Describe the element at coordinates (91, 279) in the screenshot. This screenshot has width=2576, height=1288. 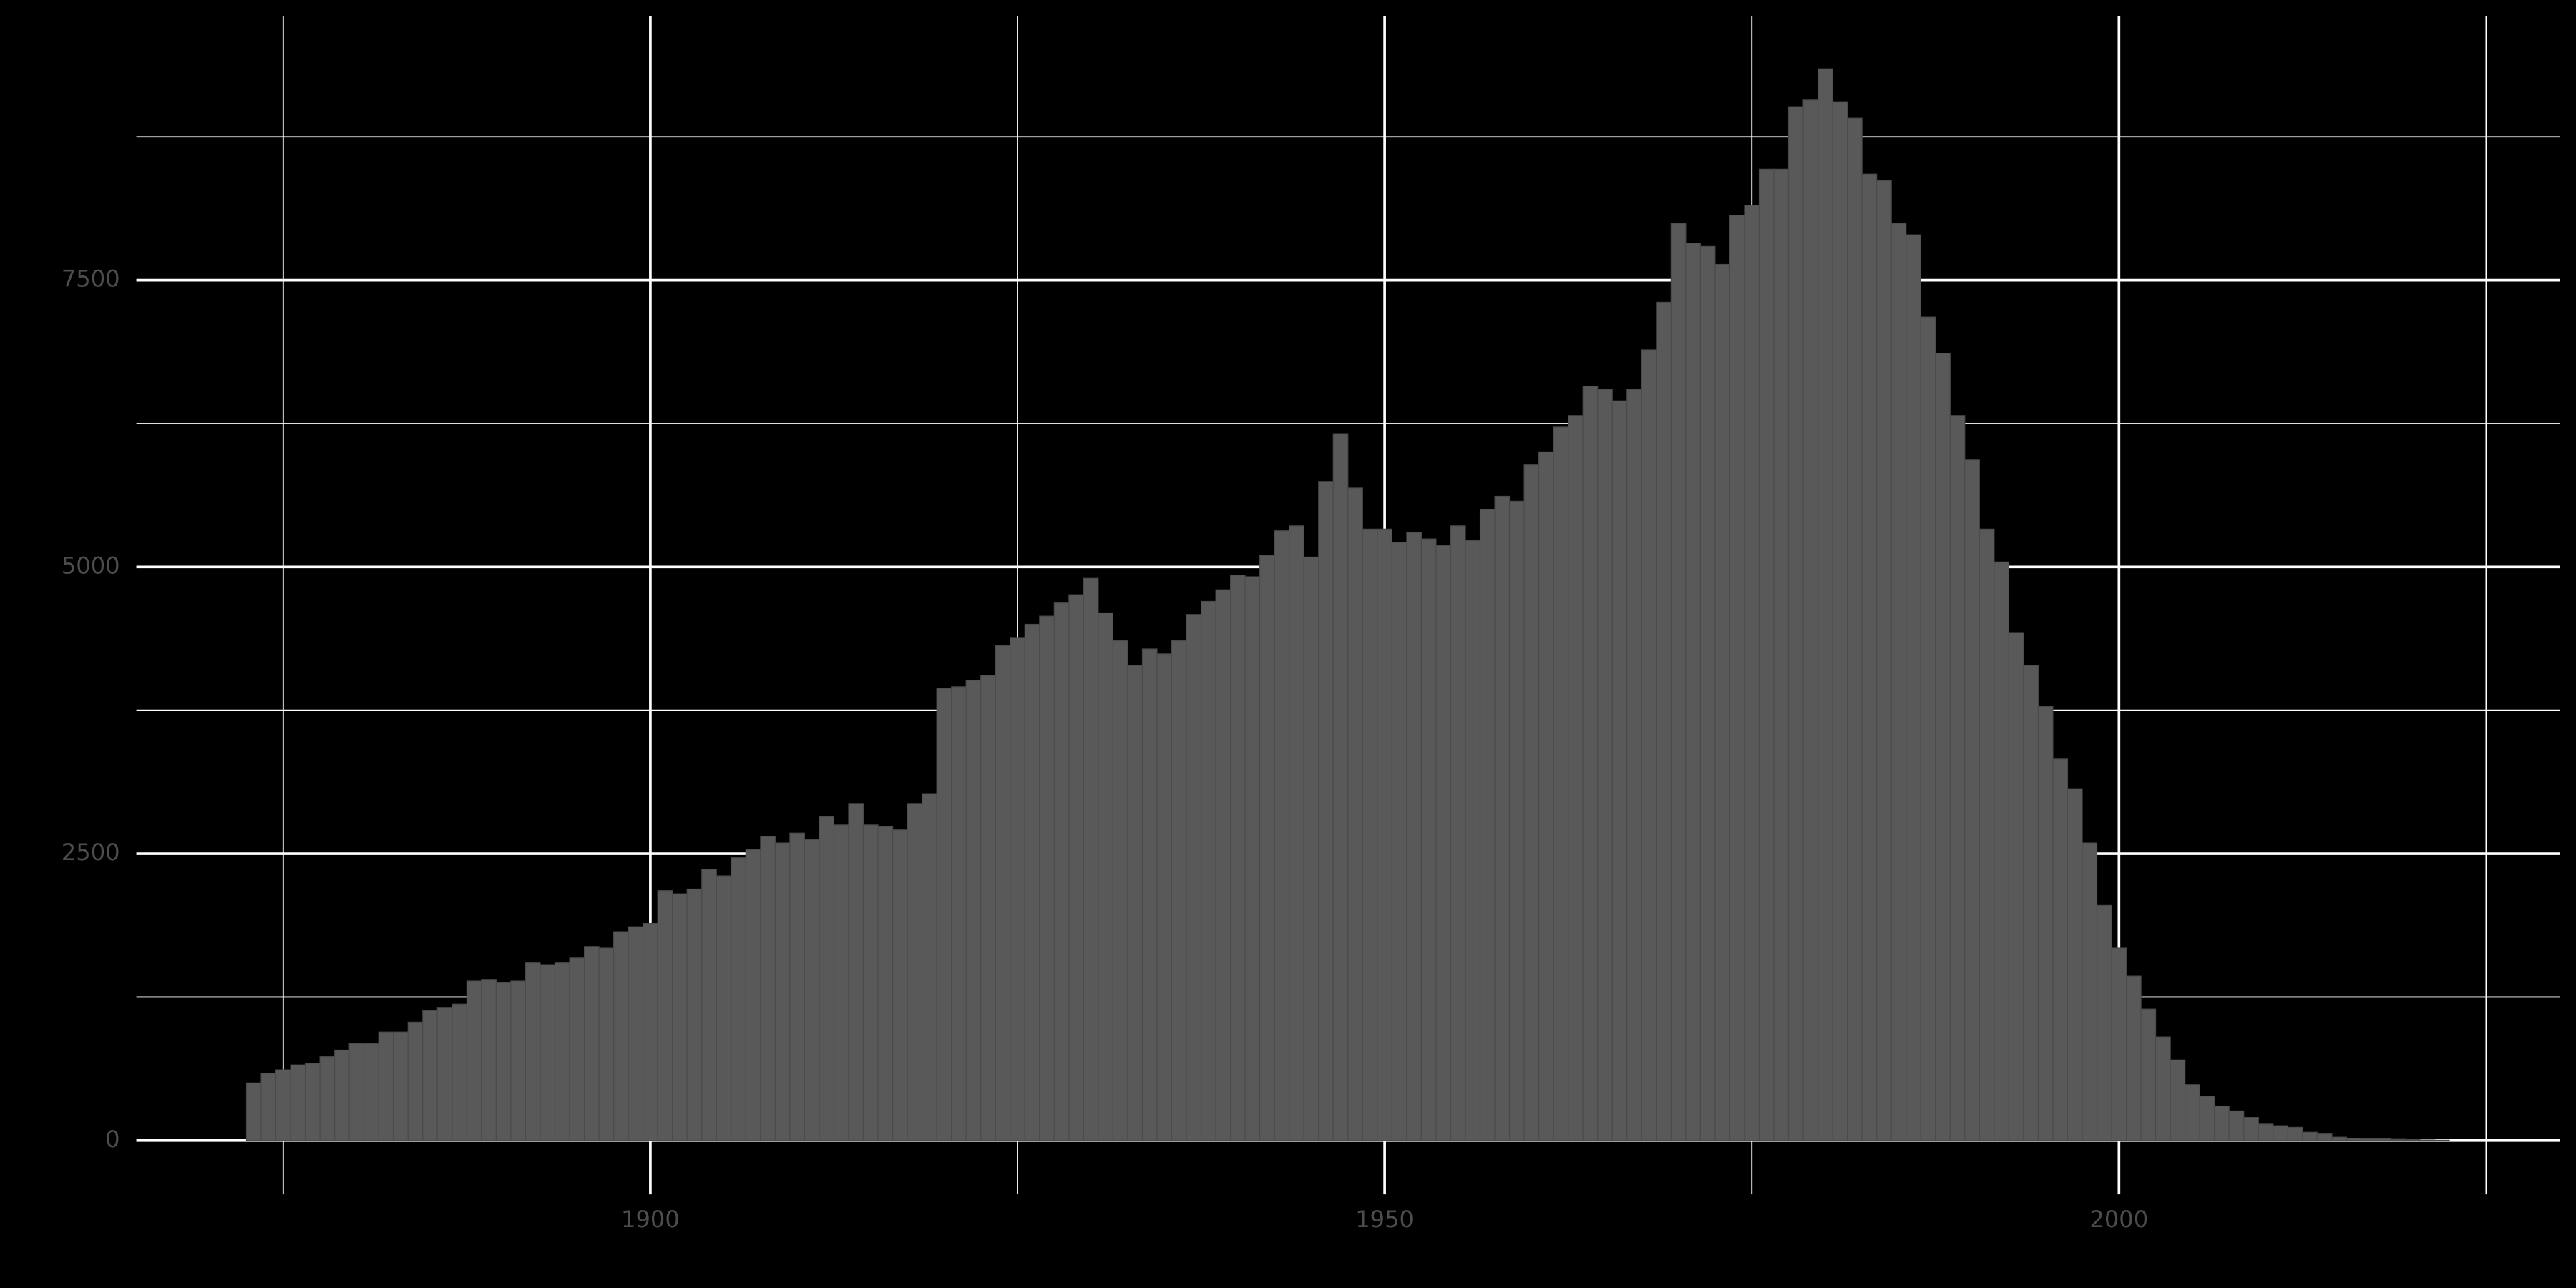
I see `y-tick-label: 7500` at that location.